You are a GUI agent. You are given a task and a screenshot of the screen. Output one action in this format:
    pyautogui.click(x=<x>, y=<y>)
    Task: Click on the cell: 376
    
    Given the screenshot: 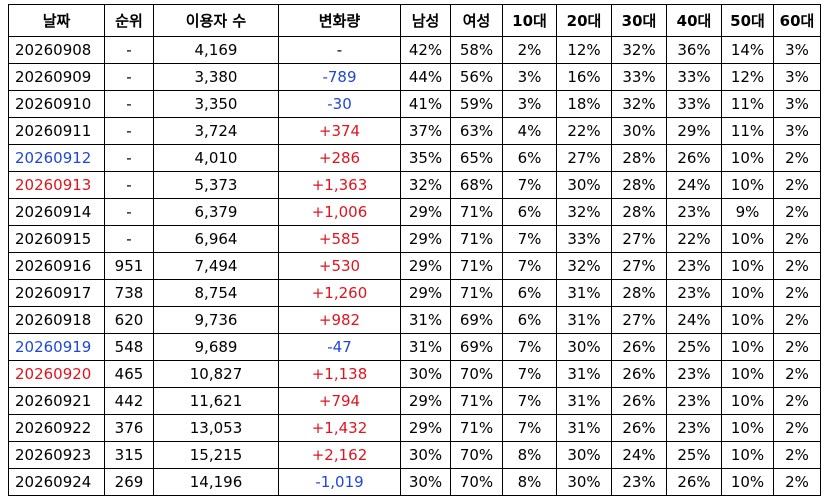 What is the action you would take?
    pyautogui.click(x=129, y=428)
    